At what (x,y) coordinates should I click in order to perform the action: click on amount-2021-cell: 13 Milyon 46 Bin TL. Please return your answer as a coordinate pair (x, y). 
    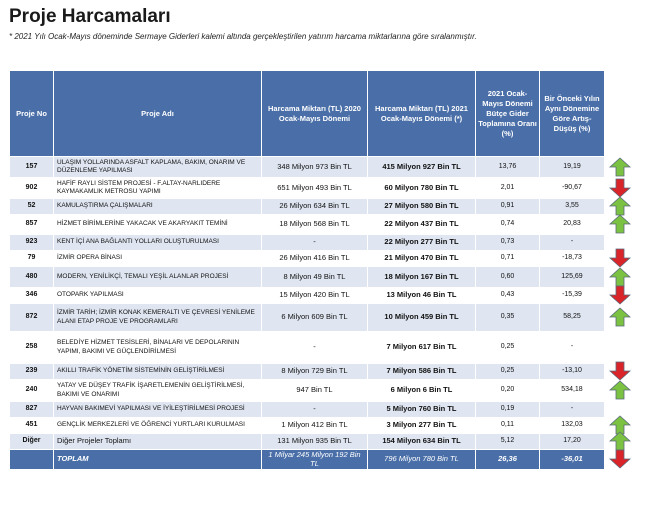
    Looking at the image, I should click on (421, 295).